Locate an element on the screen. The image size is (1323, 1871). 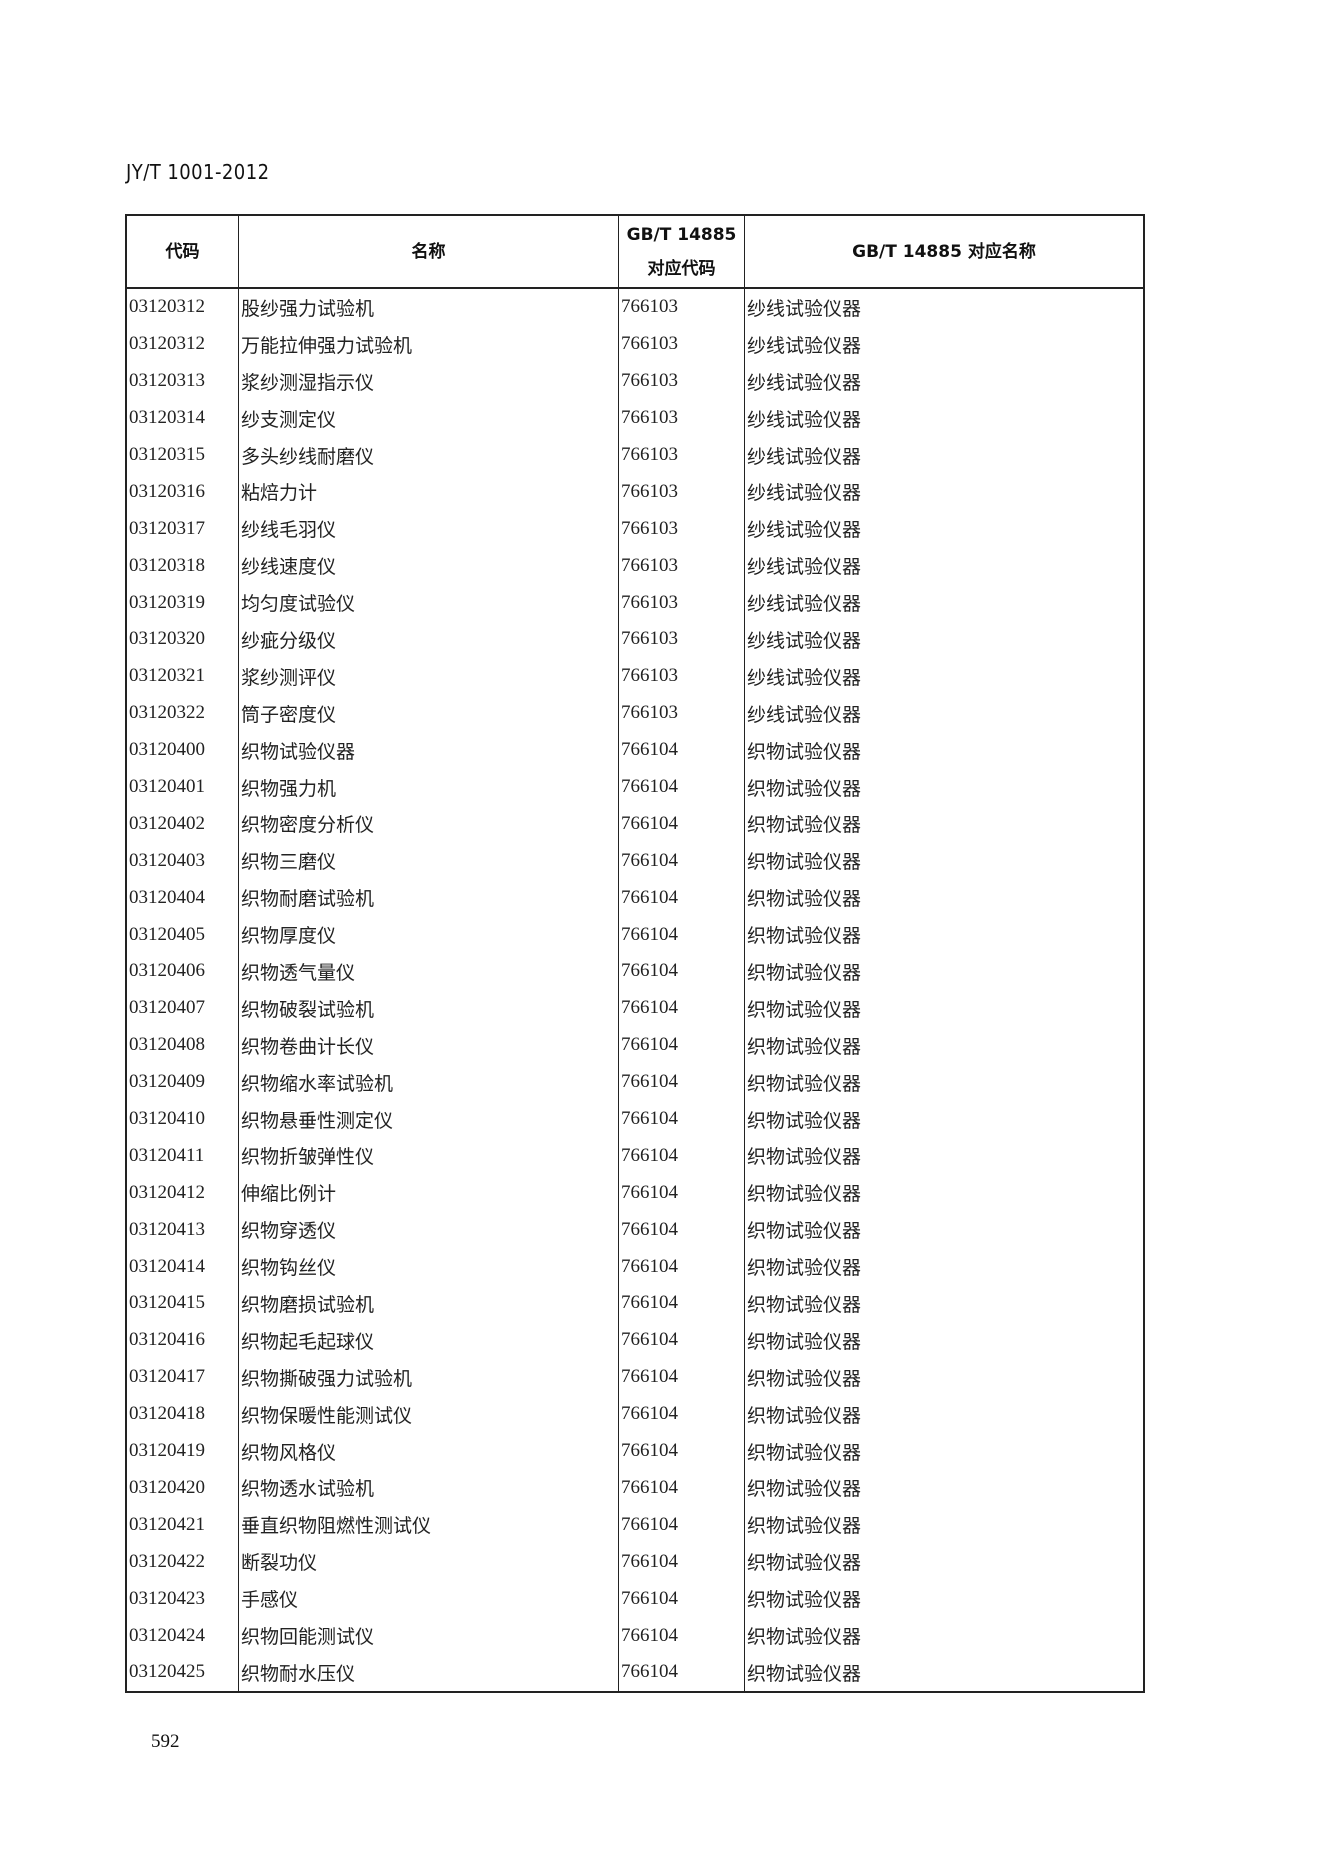
name-cell: 纱线毛羽仪 is located at coordinates (428, 529).